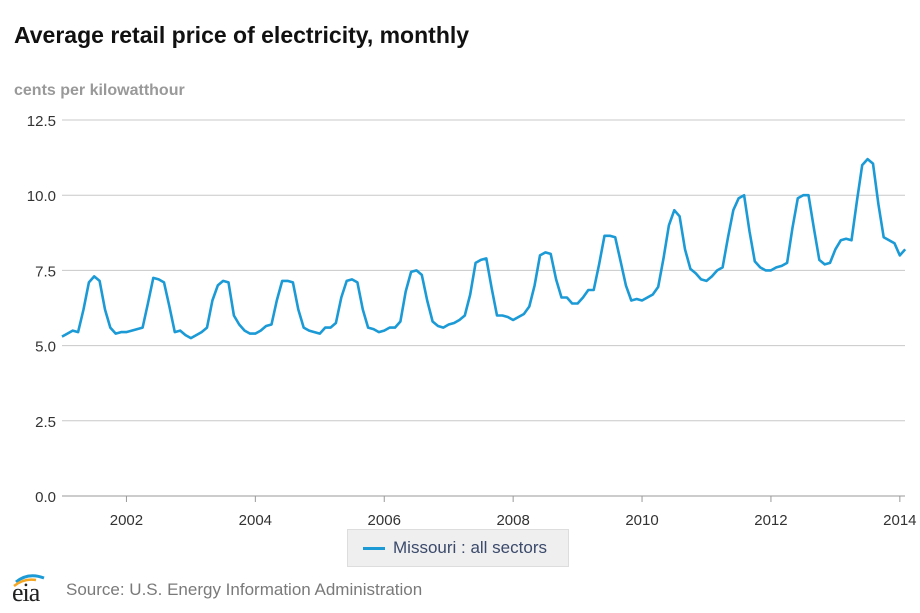 This screenshot has width=920, height=613. What do you see at coordinates (41, 196) in the screenshot?
I see `y-tick-label: 10.0` at bounding box center [41, 196].